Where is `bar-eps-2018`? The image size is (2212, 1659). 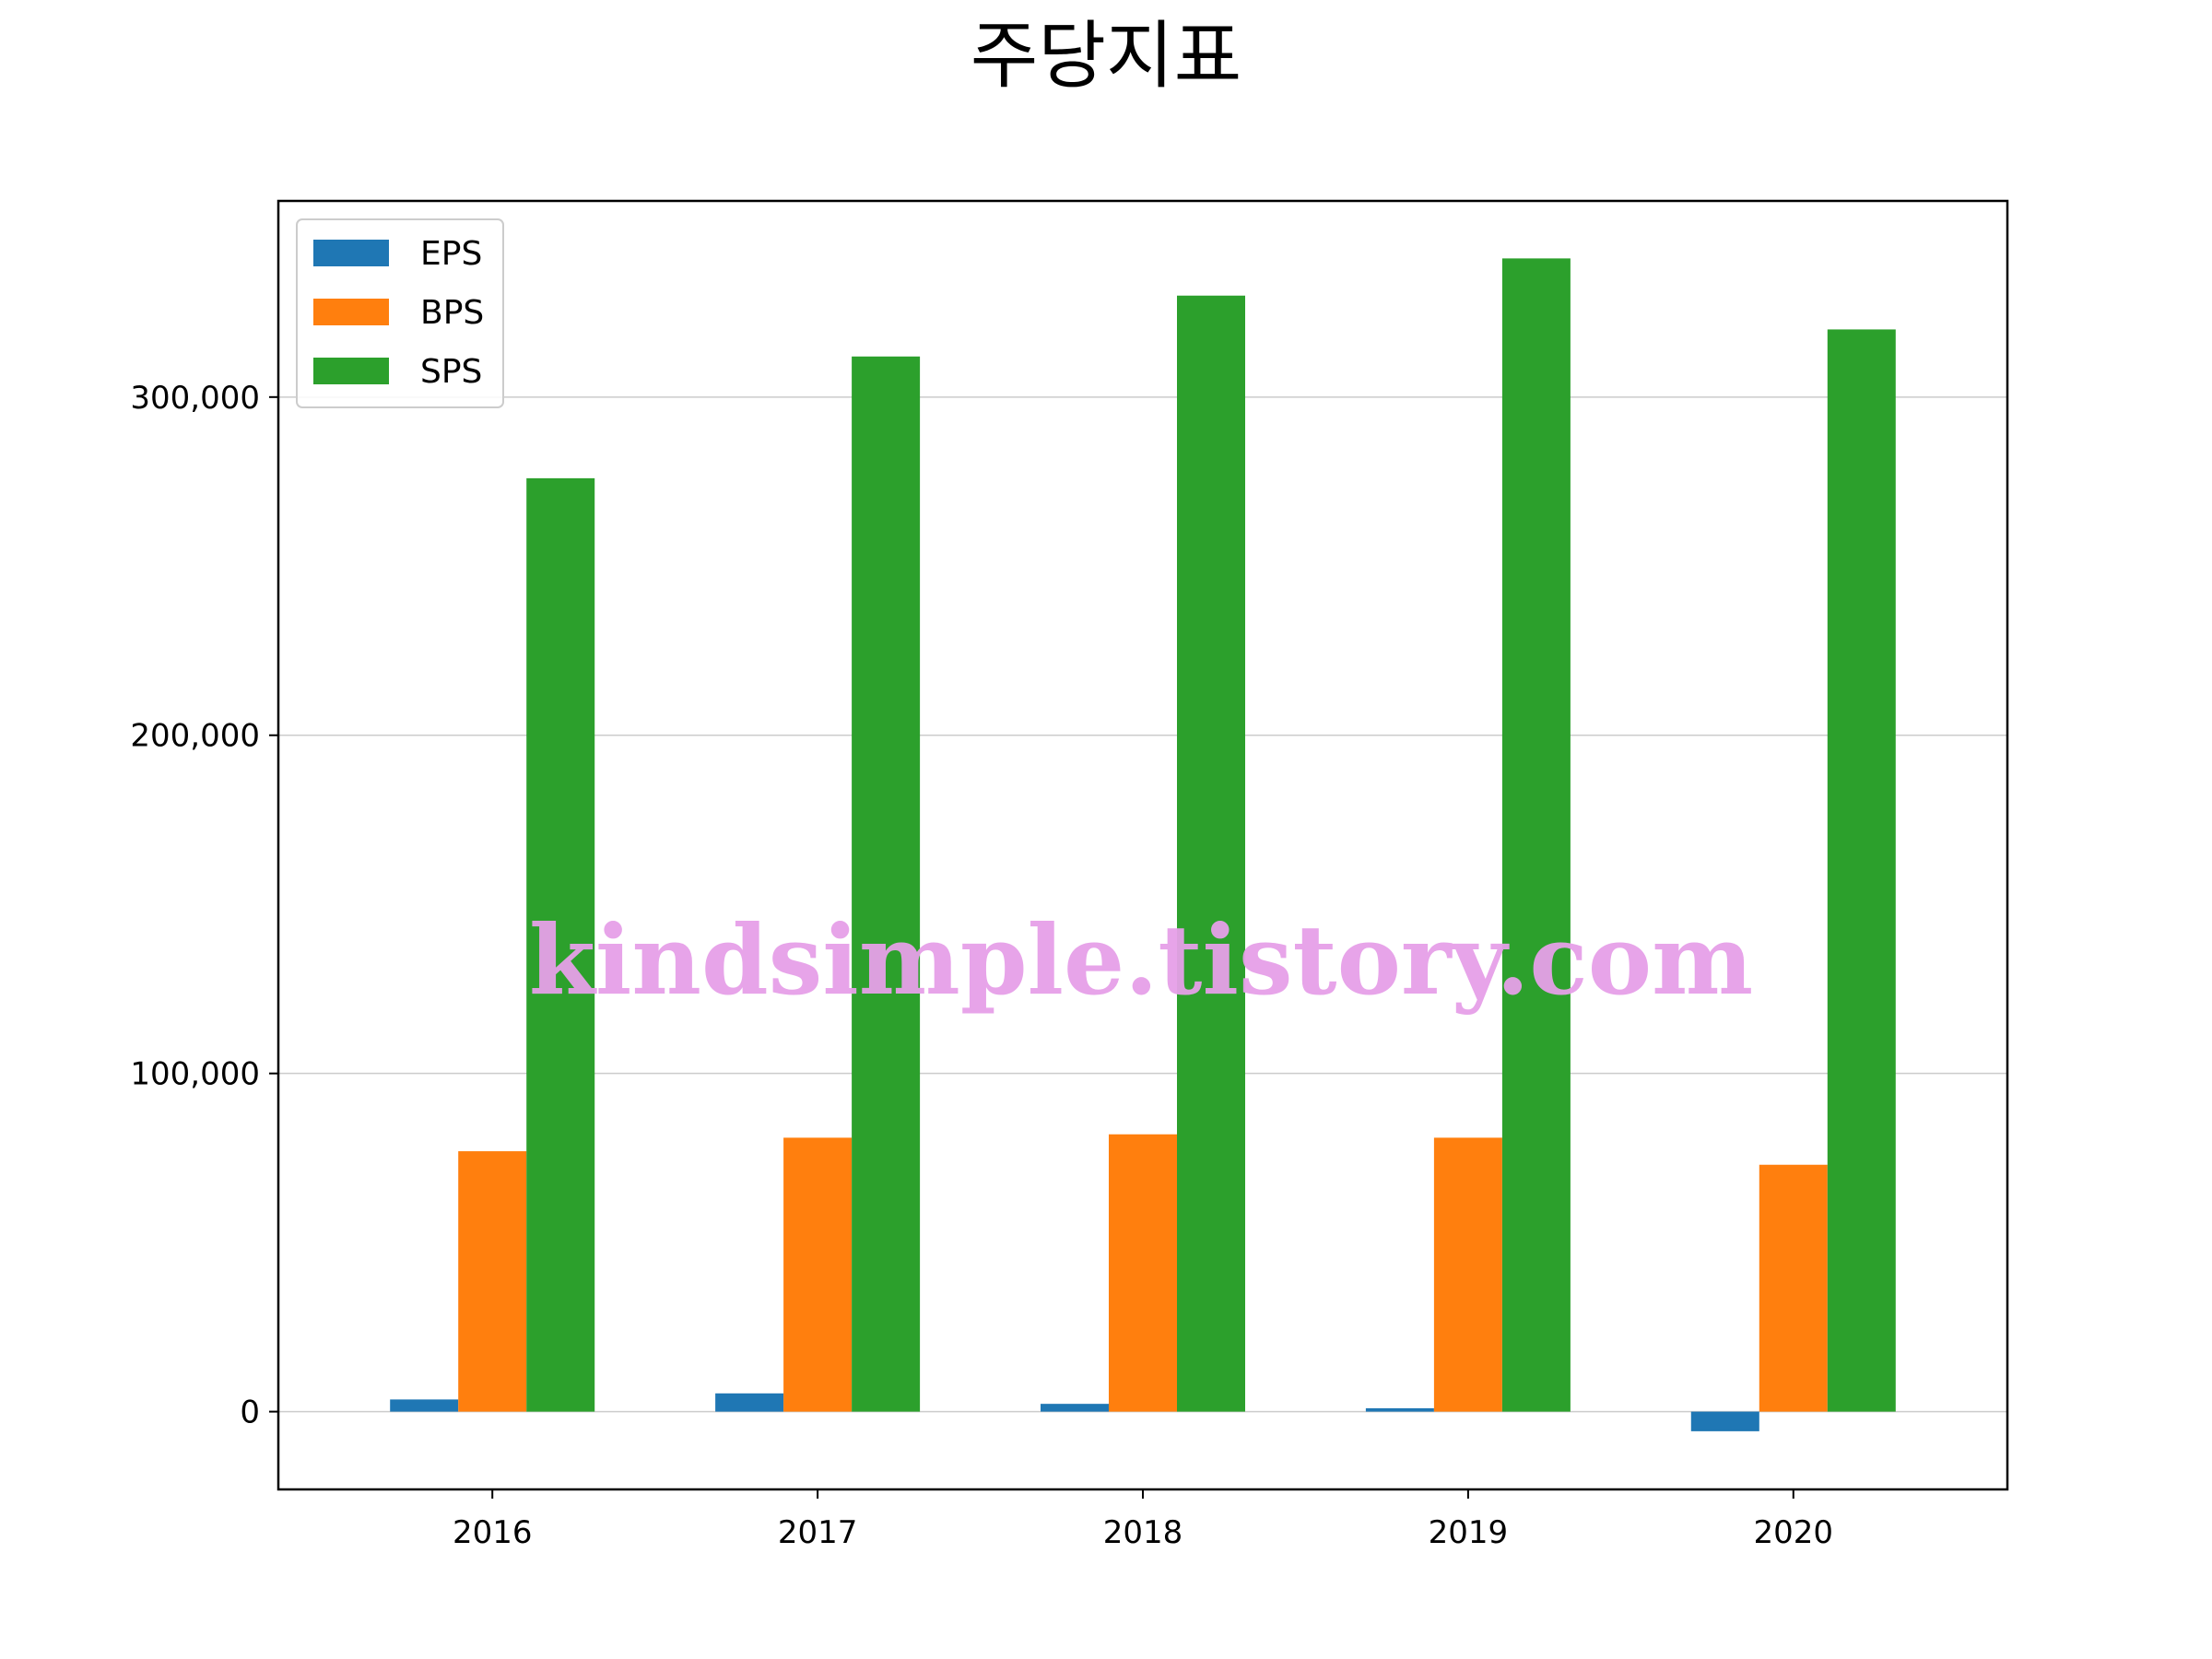 bar-eps-2018 is located at coordinates (1075, 1408).